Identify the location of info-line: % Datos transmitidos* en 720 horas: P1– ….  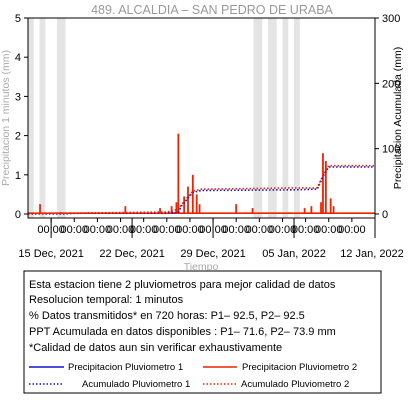
(167, 316).